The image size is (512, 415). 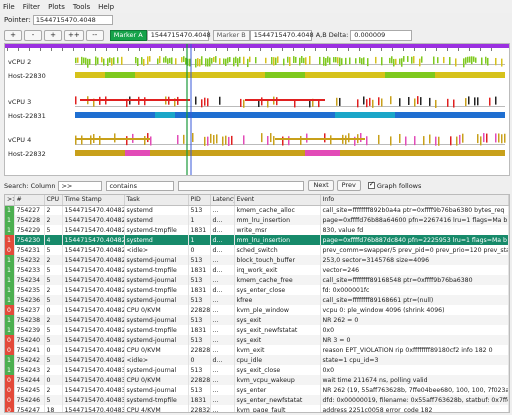 What do you see at coordinates (414, 270) in the screenshot?
I see `table-cell: vector=246` at bounding box center [414, 270].